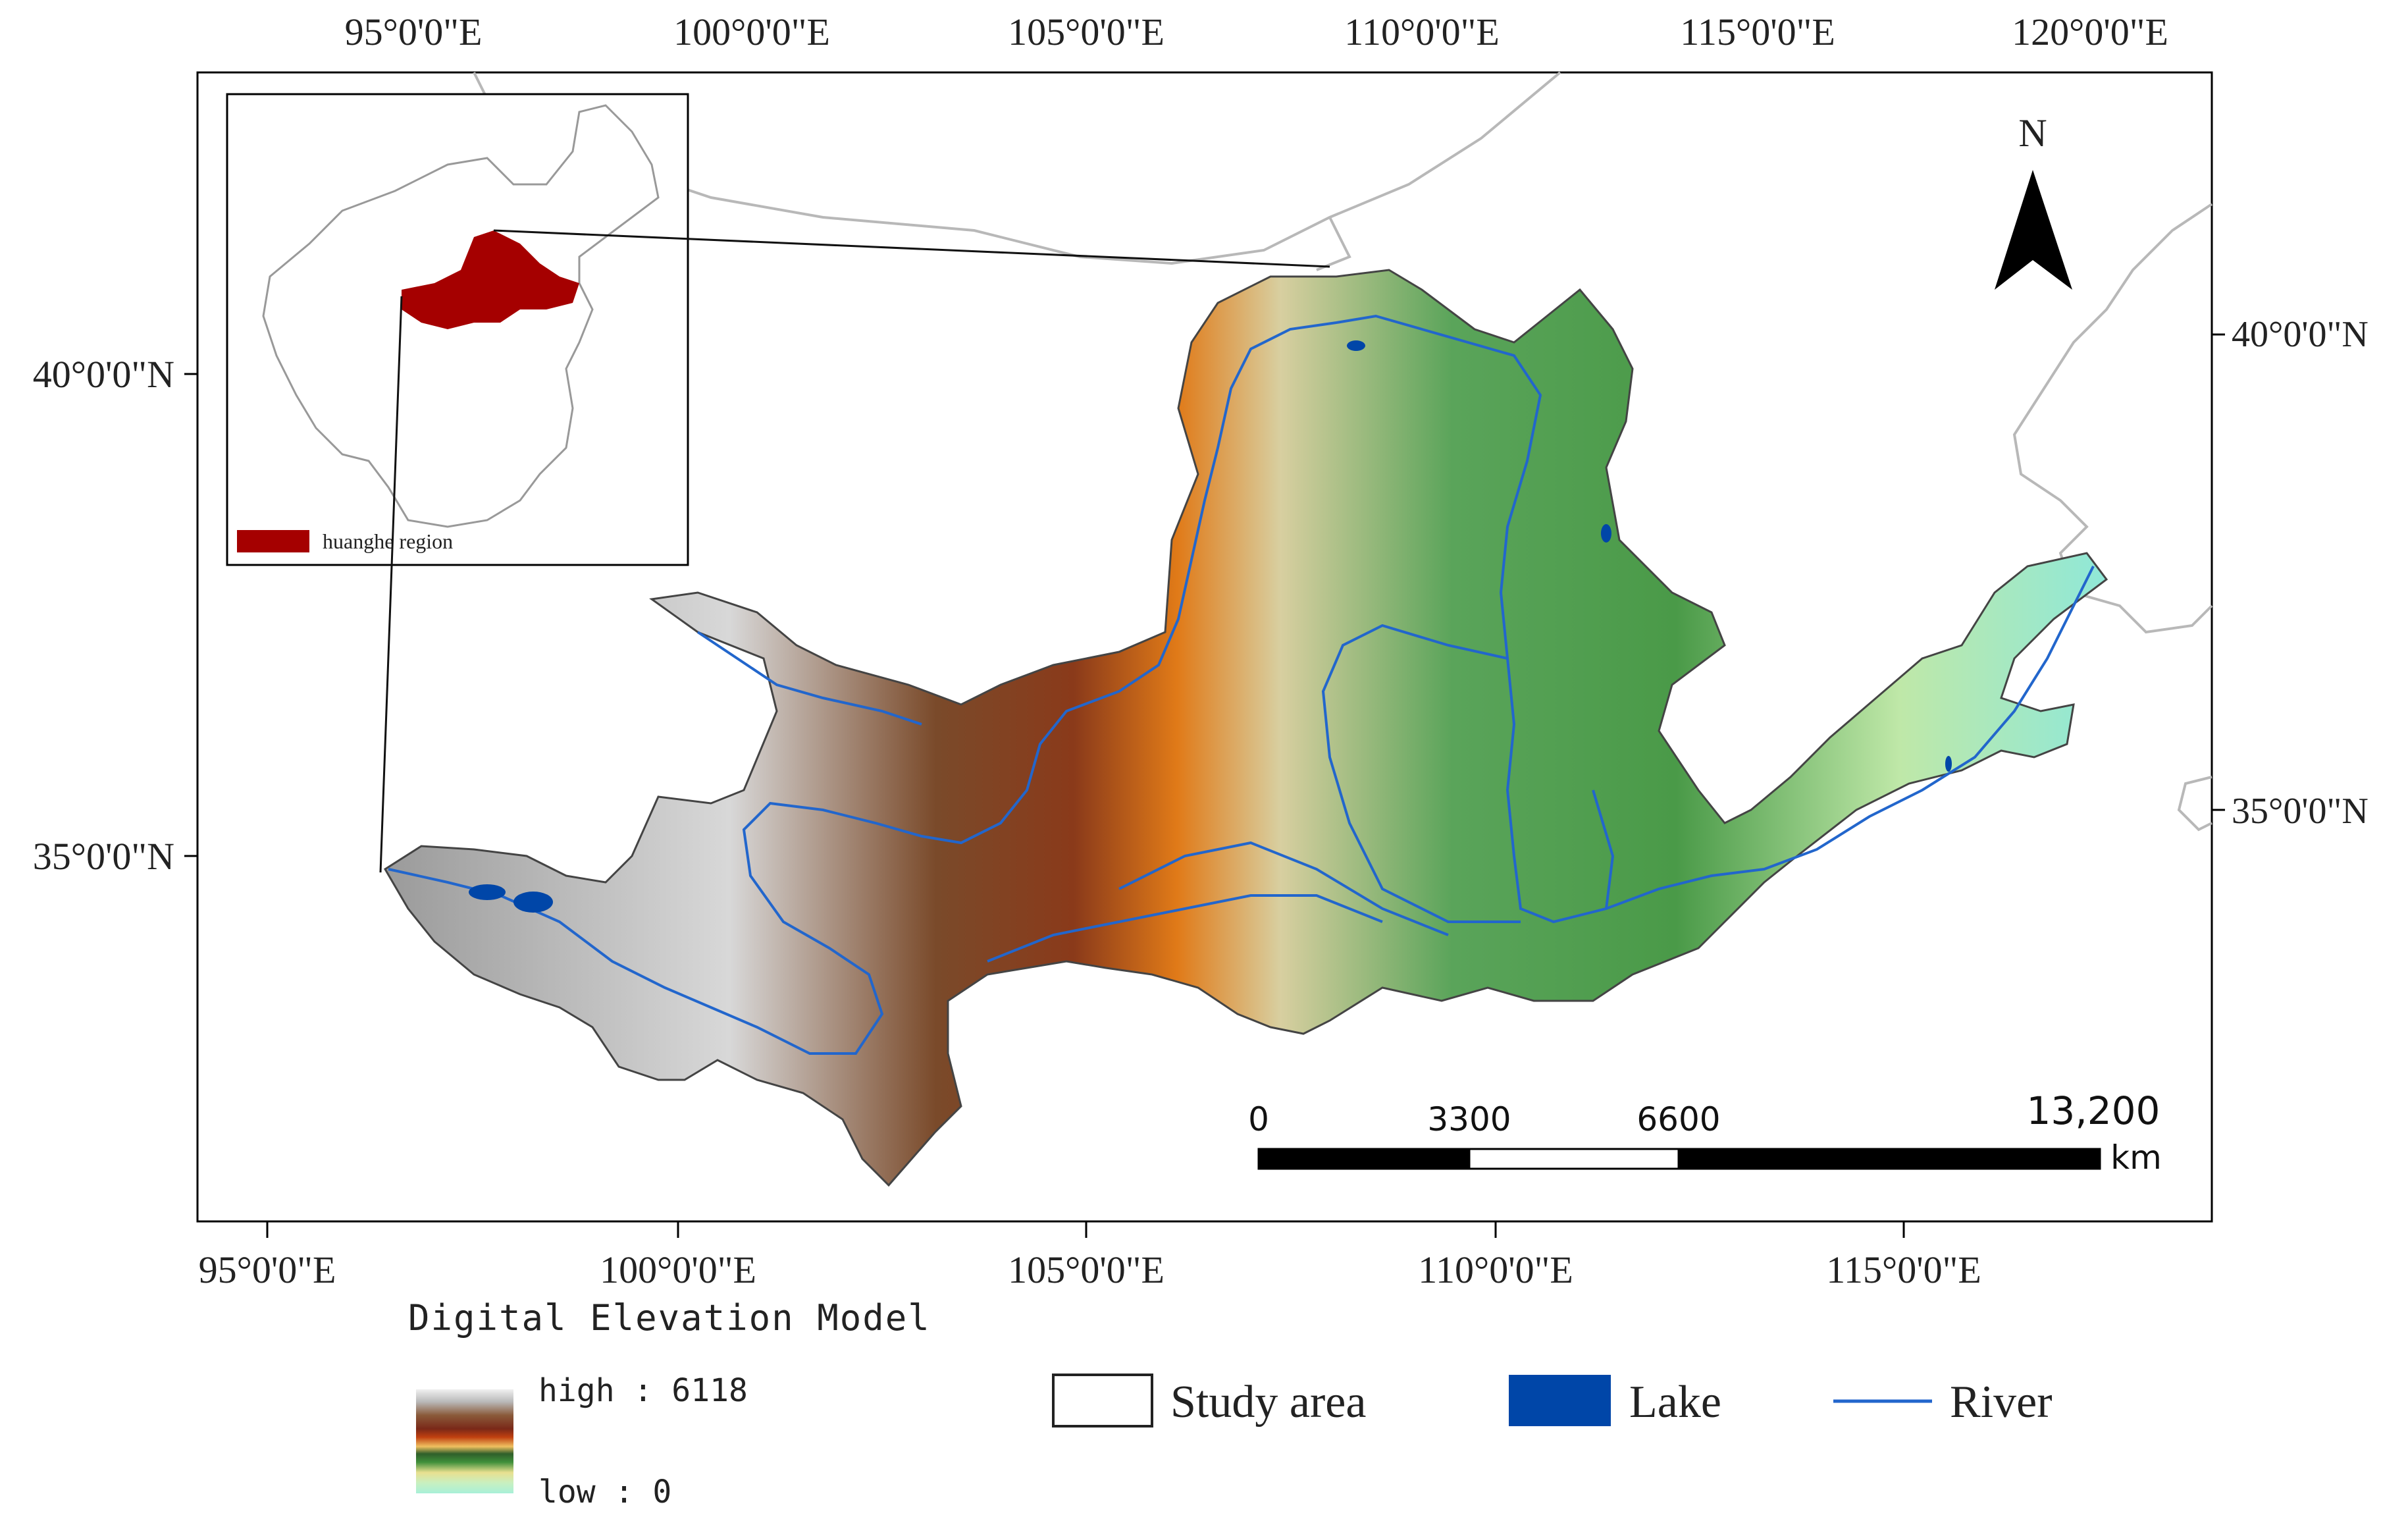 The width and height of the screenshot is (2408, 1521). I want to click on inset-legend-swatch, so click(273, 541).